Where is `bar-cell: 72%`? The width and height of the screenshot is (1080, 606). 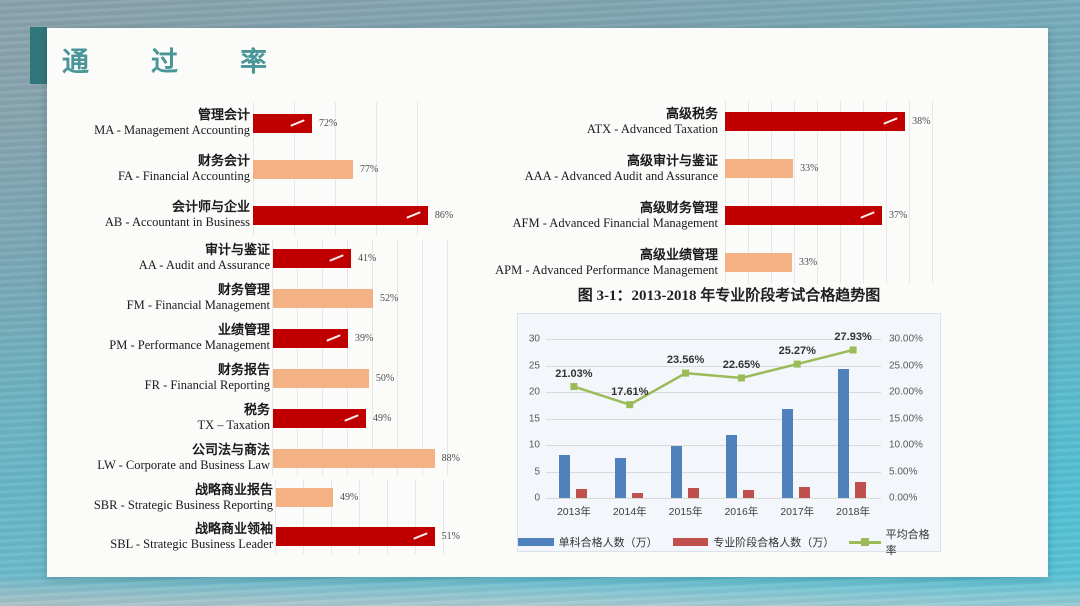
bar-cell: 72% is located at coordinates (356, 123).